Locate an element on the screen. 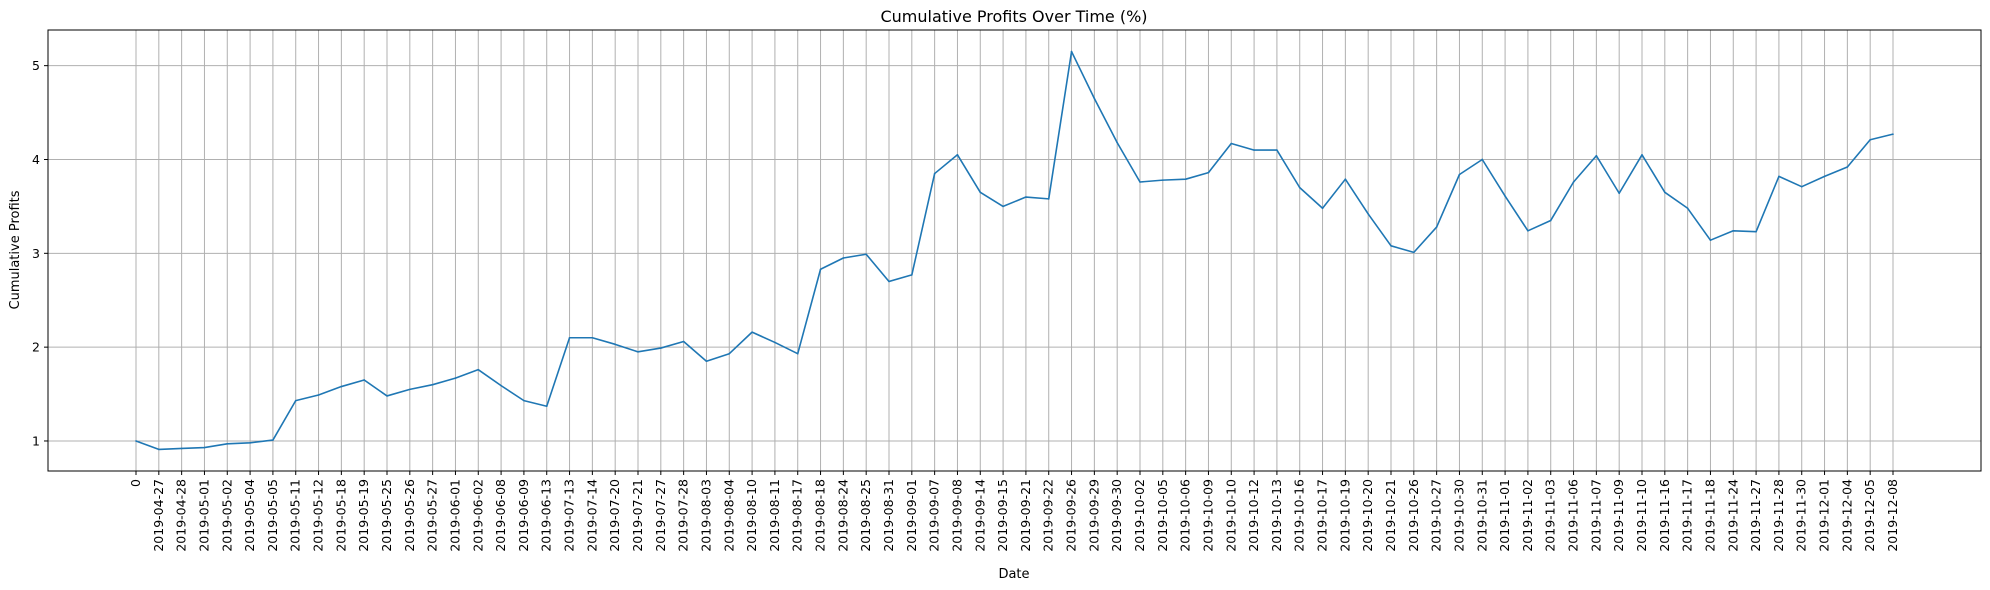 This screenshot has width=1990, height=590. x-tick-label: 2019-10-17 is located at coordinates (1322, 515).